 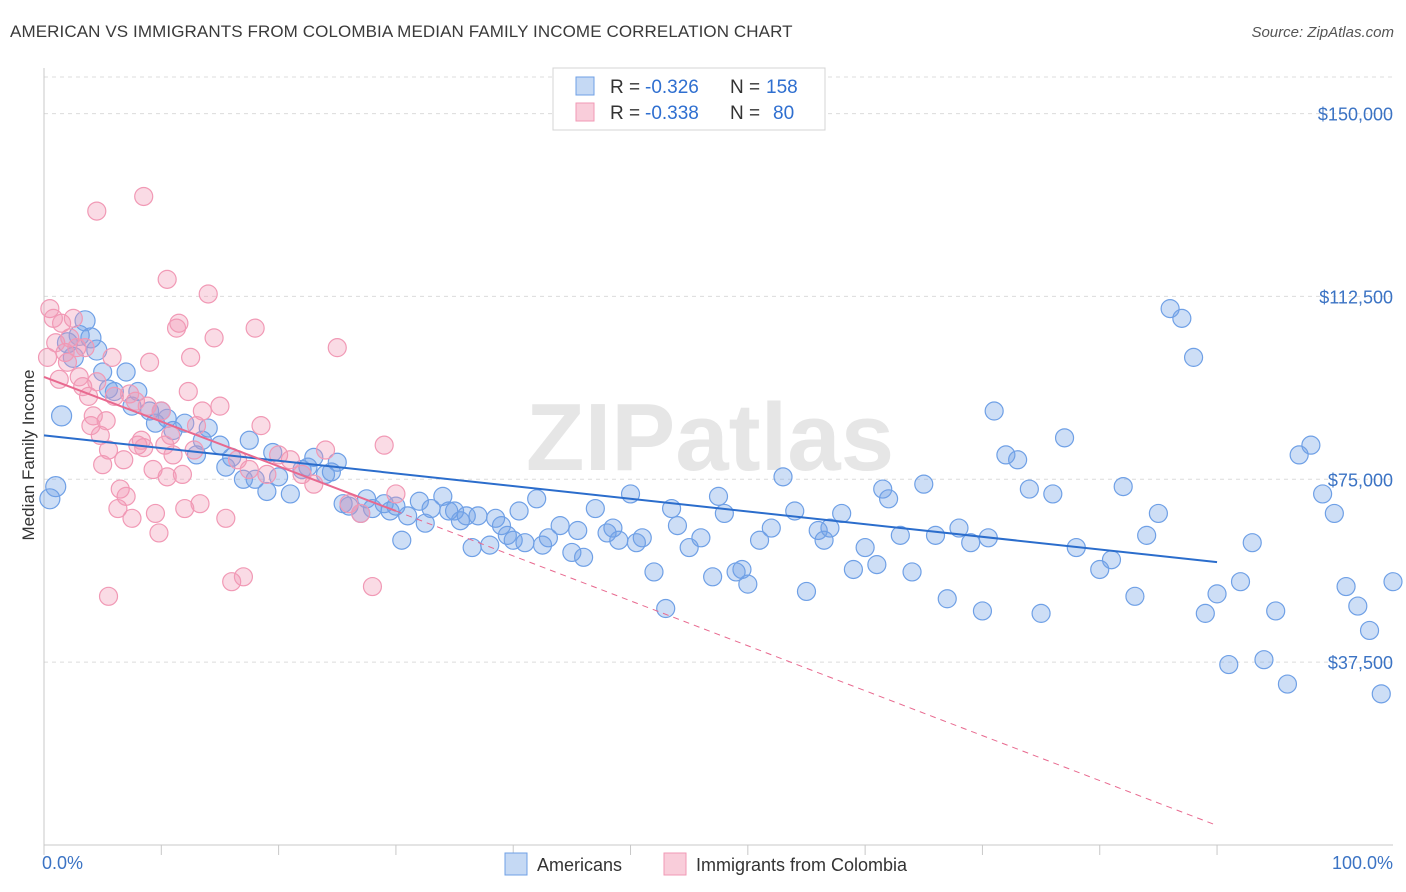 What do you see at coordinates (516, 864) in the screenshot?
I see `legend-swatch-americans` at bounding box center [516, 864].